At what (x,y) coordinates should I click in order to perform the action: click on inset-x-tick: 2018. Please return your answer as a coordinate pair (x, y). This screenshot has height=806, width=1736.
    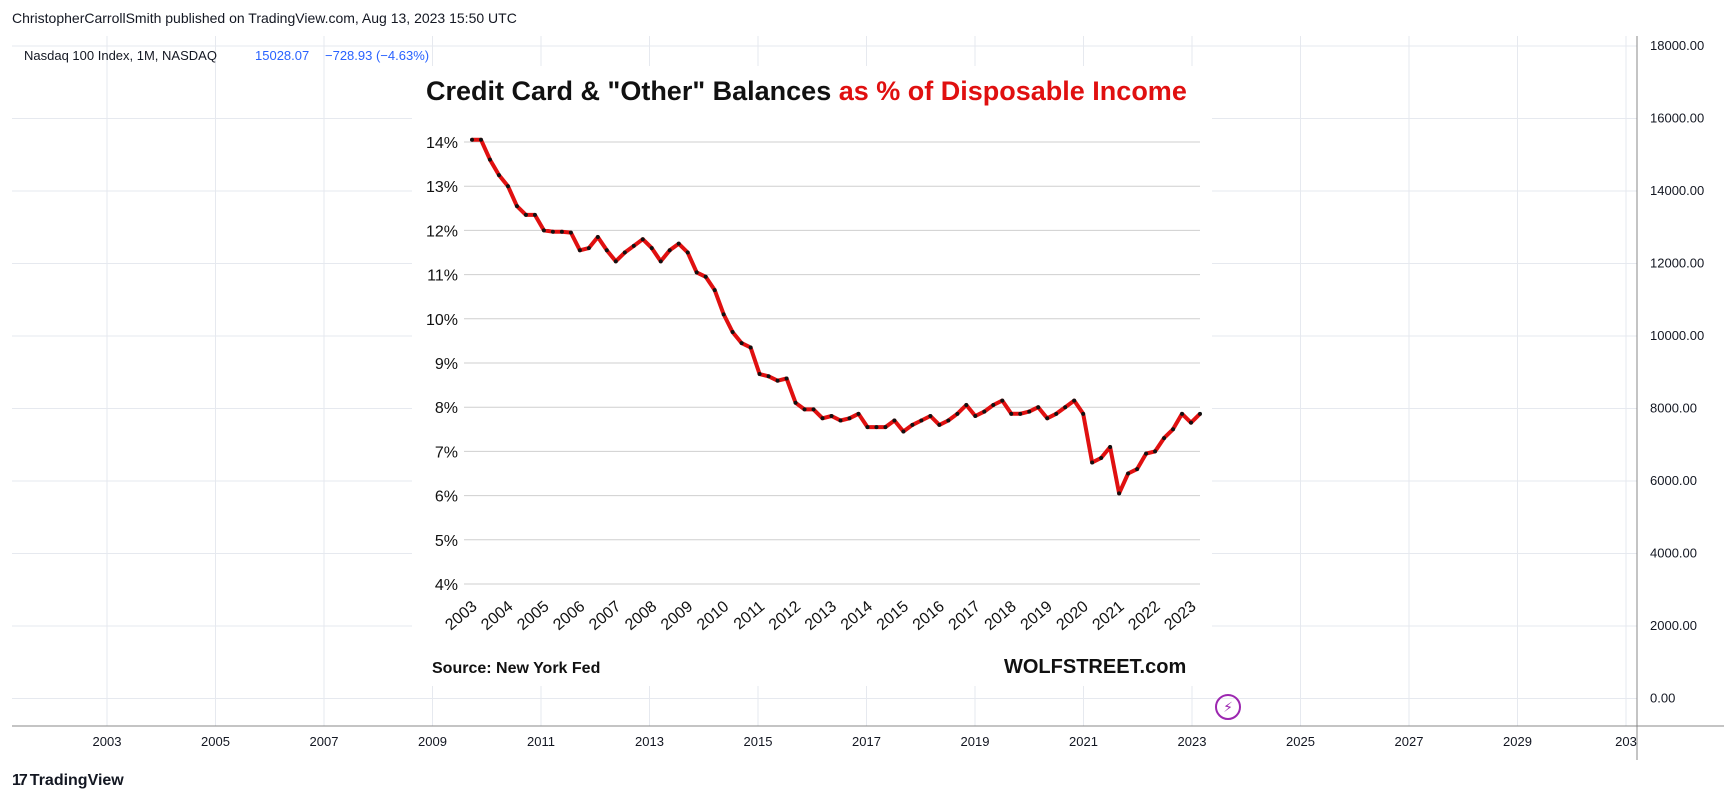
    Looking at the image, I should click on (1001, 616).